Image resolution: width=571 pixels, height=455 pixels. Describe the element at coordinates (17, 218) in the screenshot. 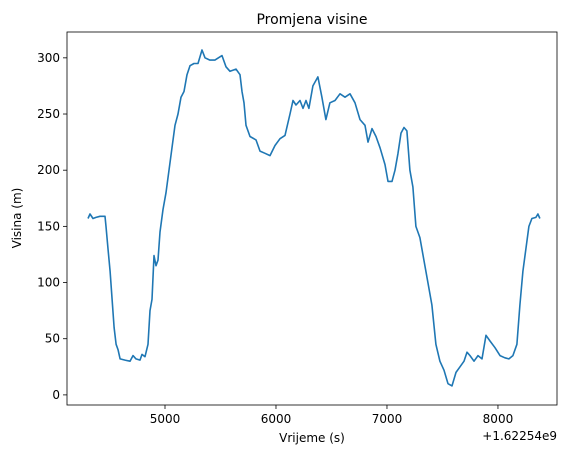

I see `y-axis-label: Visina (m)` at that location.